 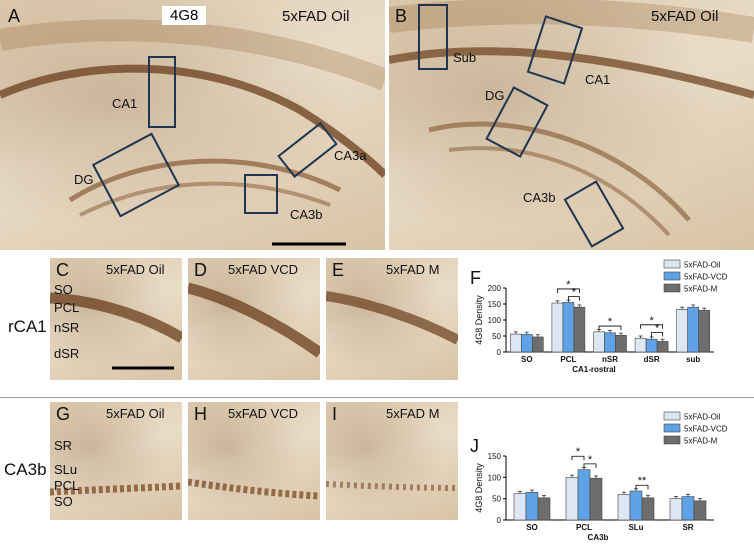 What do you see at coordinates (465, 57) in the screenshot?
I see `region-label-sub: Sub` at bounding box center [465, 57].